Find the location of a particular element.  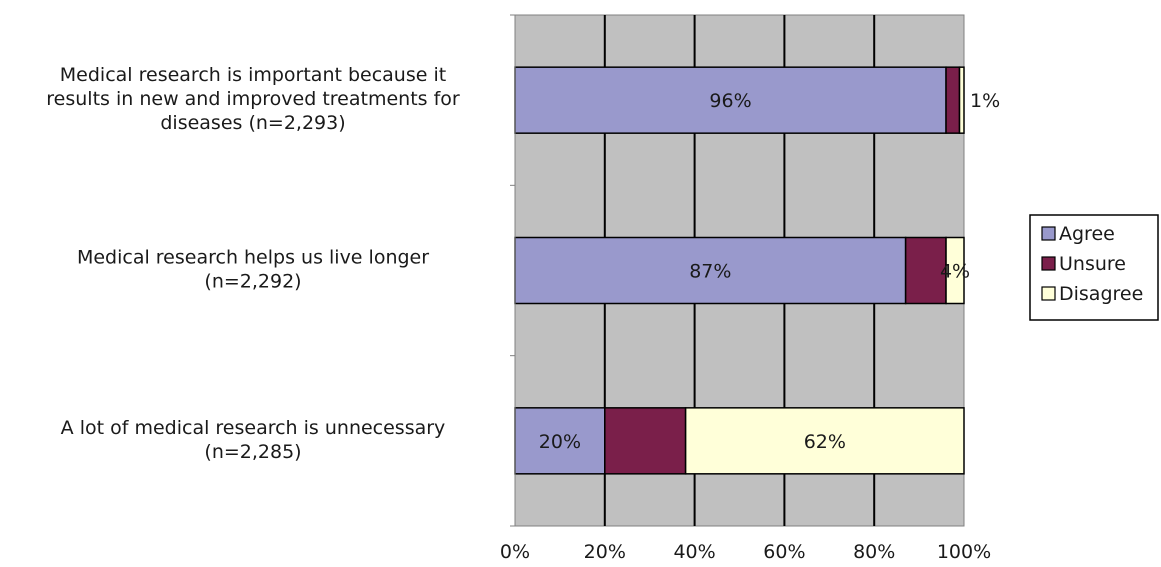

data-label: 4% is located at coordinates (955, 272).